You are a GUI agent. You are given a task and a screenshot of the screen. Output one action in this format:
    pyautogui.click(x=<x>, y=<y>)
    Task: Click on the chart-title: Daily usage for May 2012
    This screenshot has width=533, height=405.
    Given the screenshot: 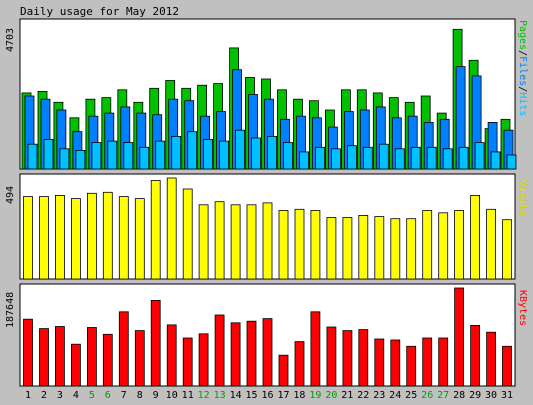 What is the action you would take?
    pyautogui.click(x=99, y=11)
    